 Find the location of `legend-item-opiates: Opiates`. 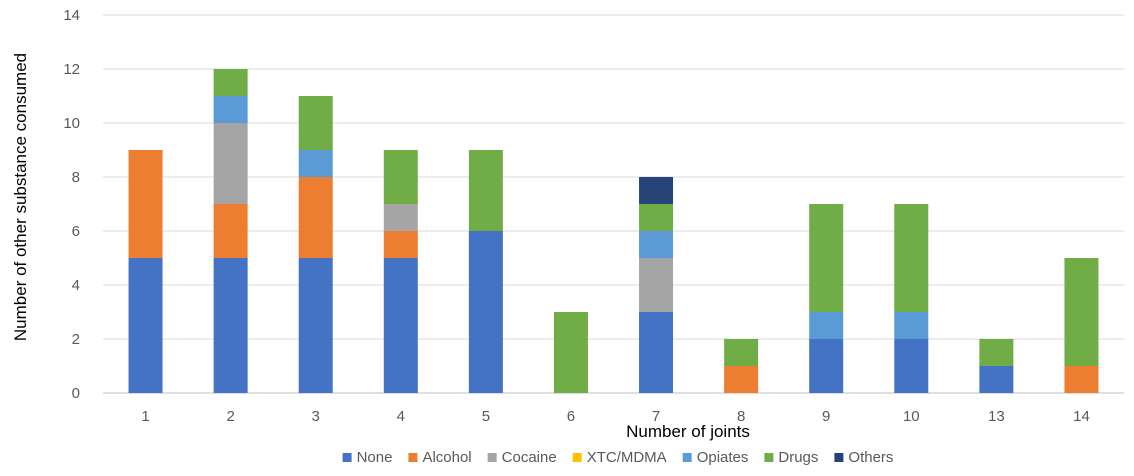

legend-item-opiates: Opiates is located at coordinates (715, 457).